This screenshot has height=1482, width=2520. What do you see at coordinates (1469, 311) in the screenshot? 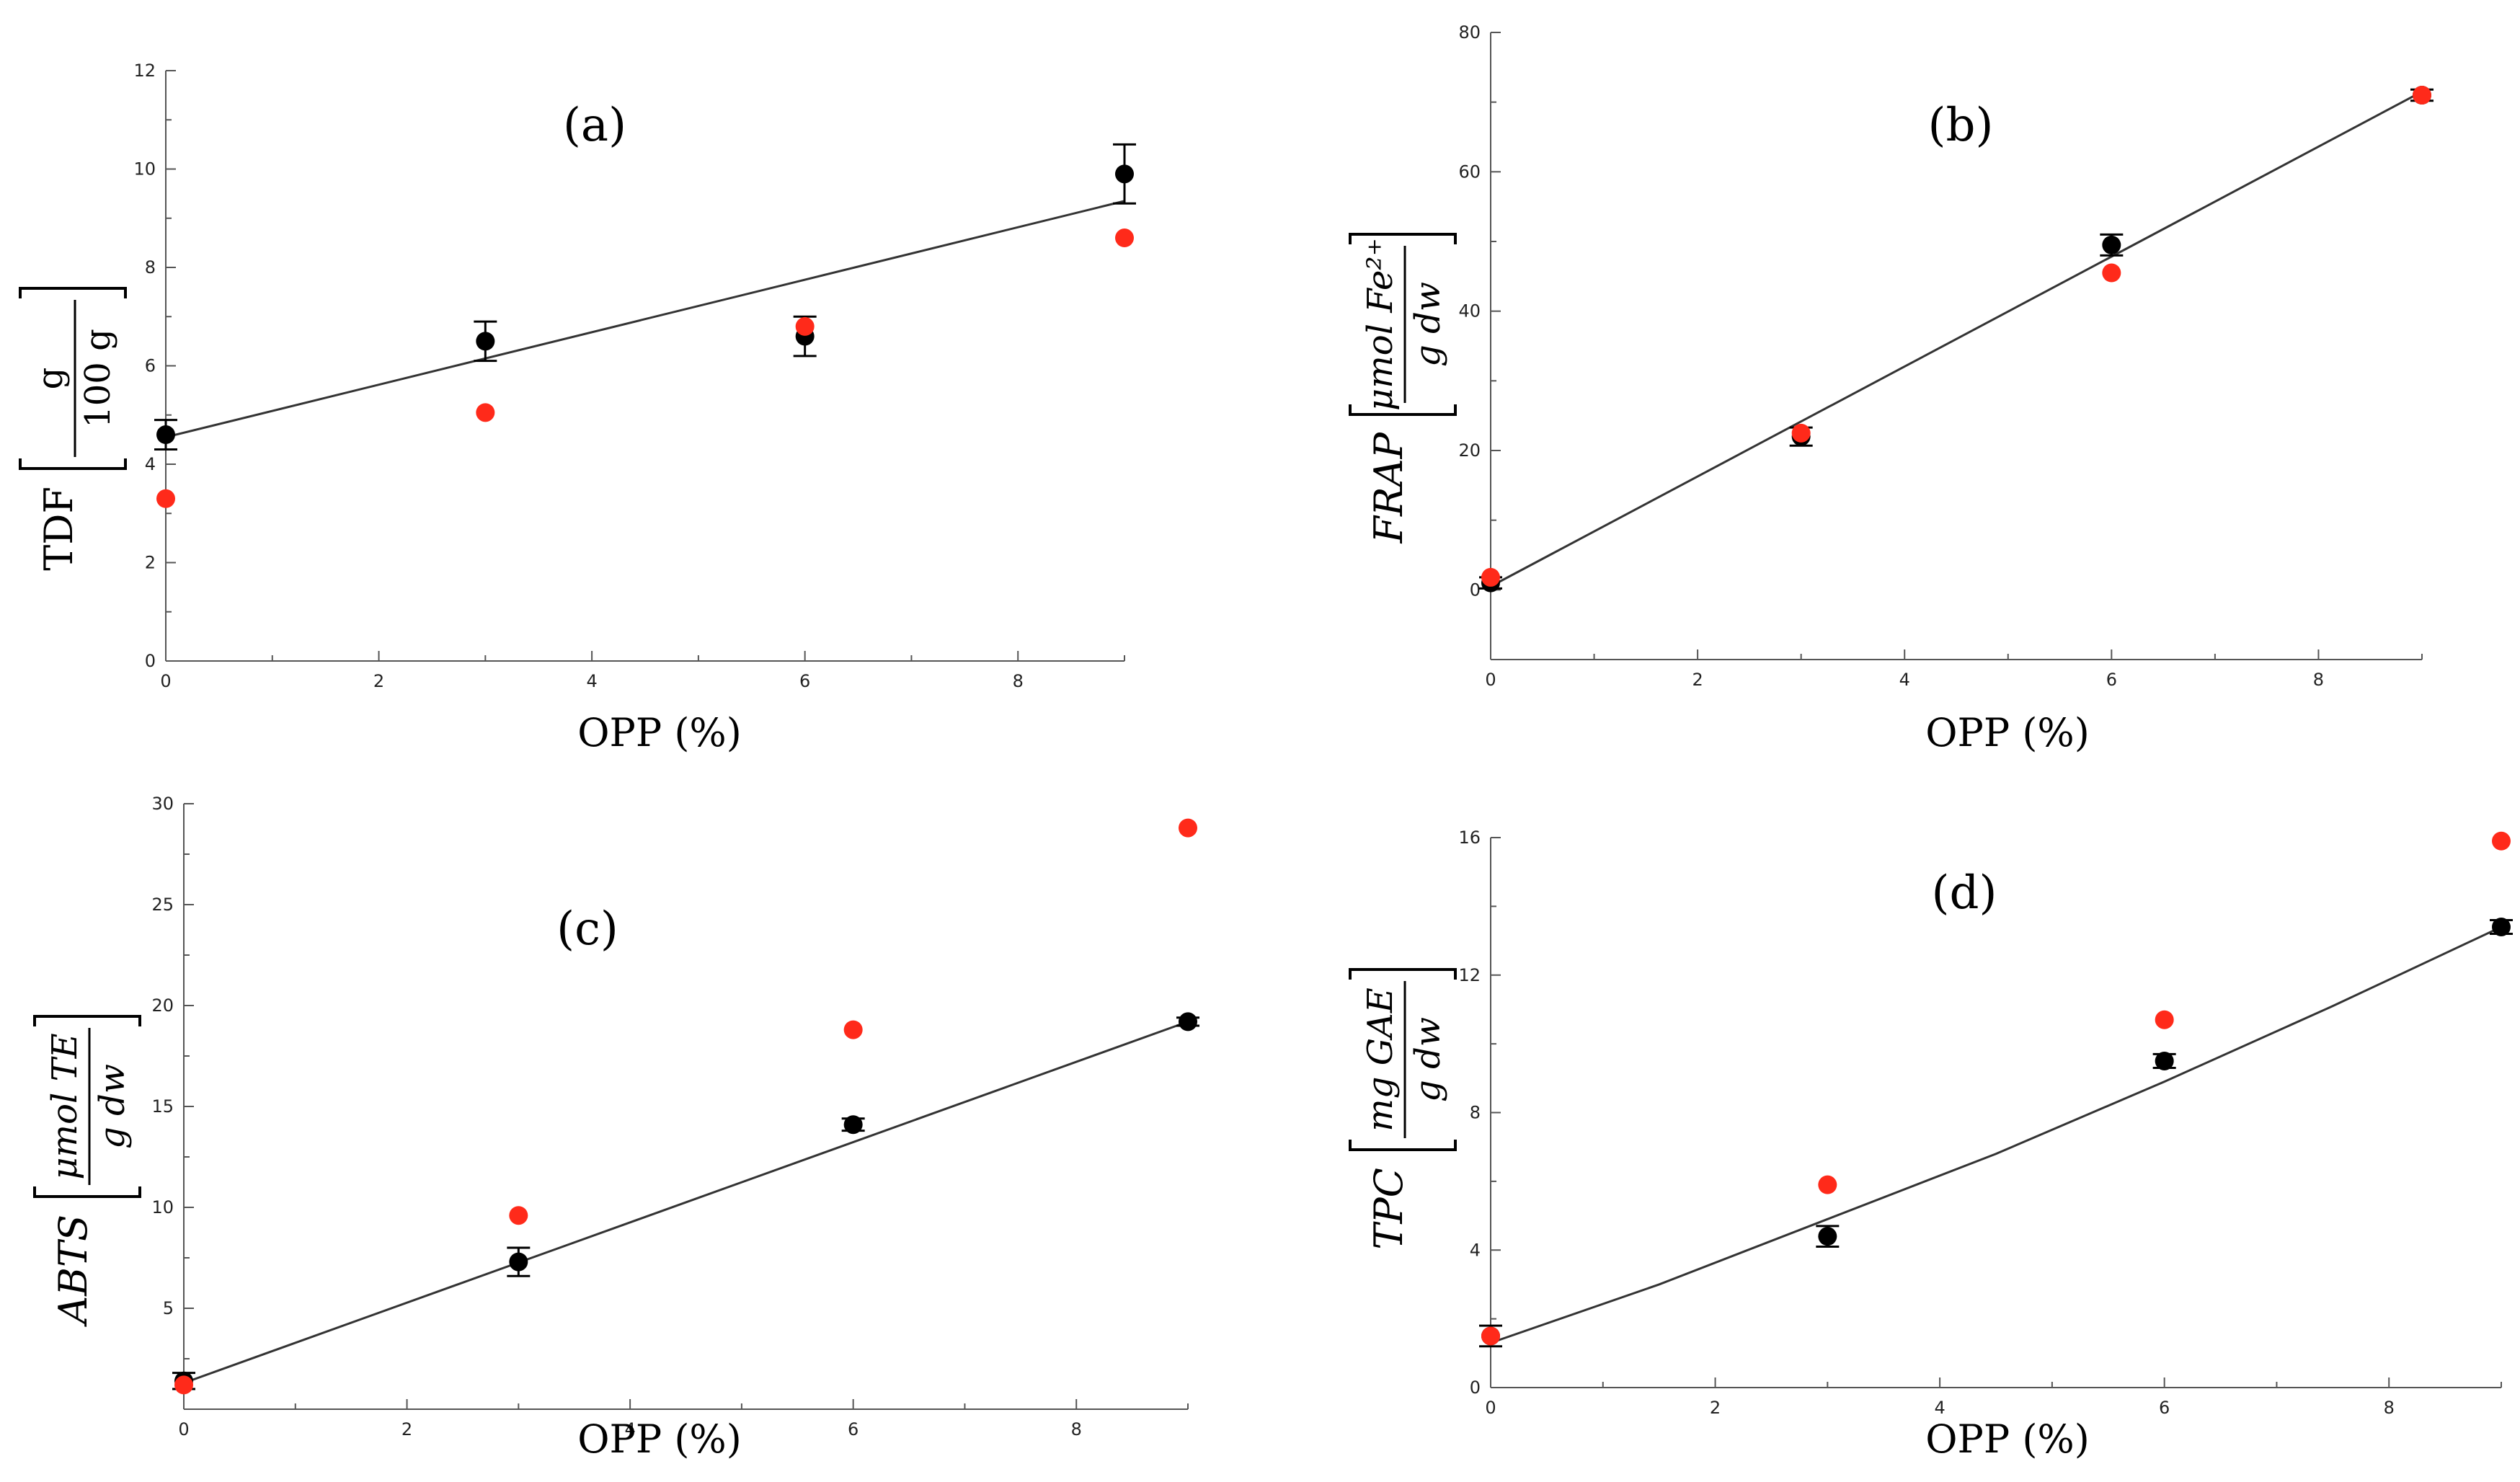
I see `y-tick-label: 40` at bounding box center [1469, 311].